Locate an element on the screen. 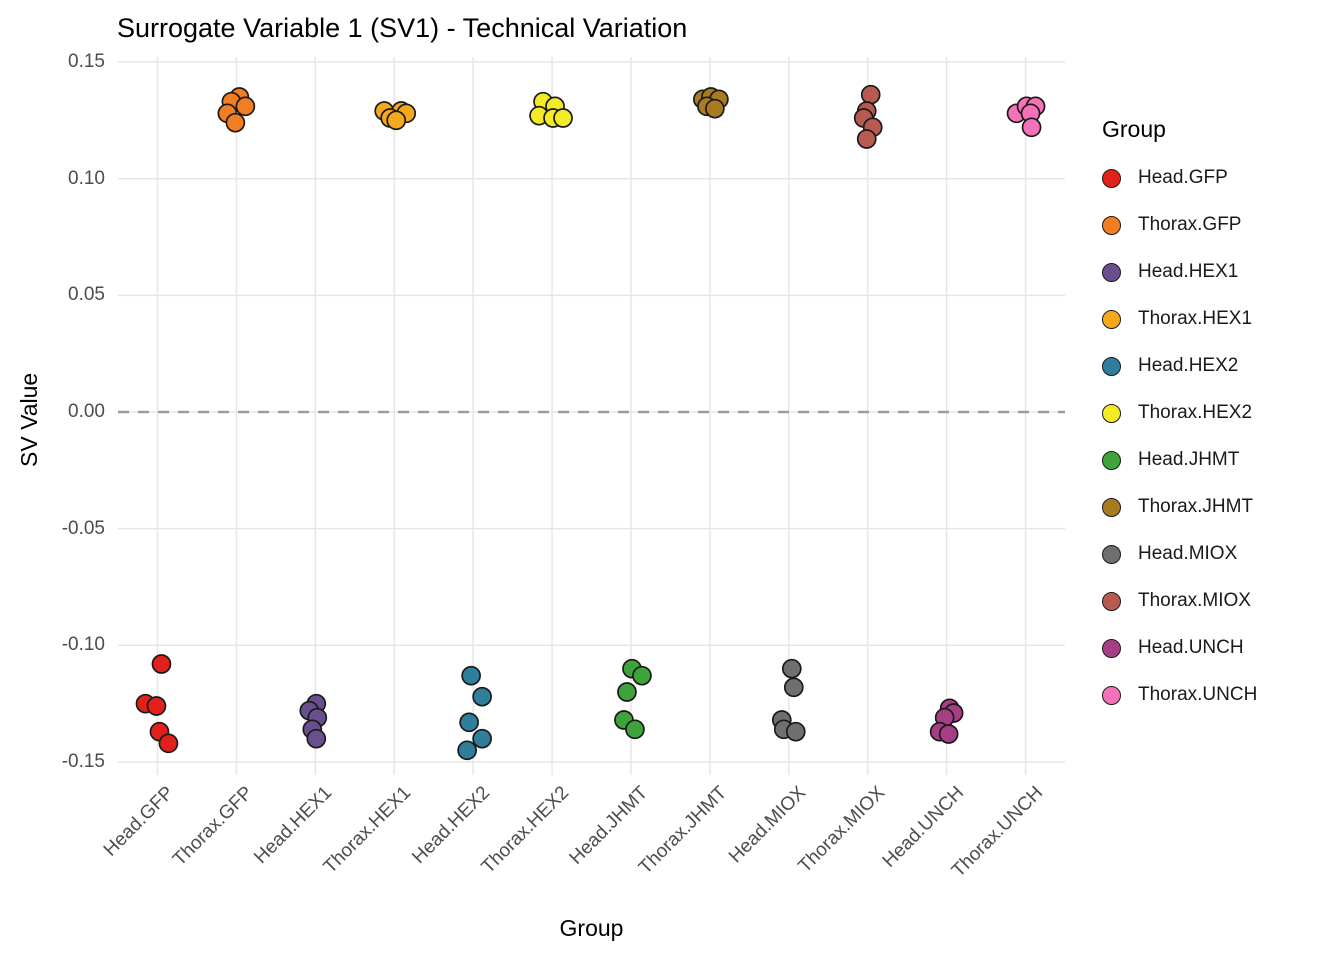 Image resolution: width=1344 pixels, height=960 pixels. legend-item-label: Head.GFP is located at coordinates (1183, 177).